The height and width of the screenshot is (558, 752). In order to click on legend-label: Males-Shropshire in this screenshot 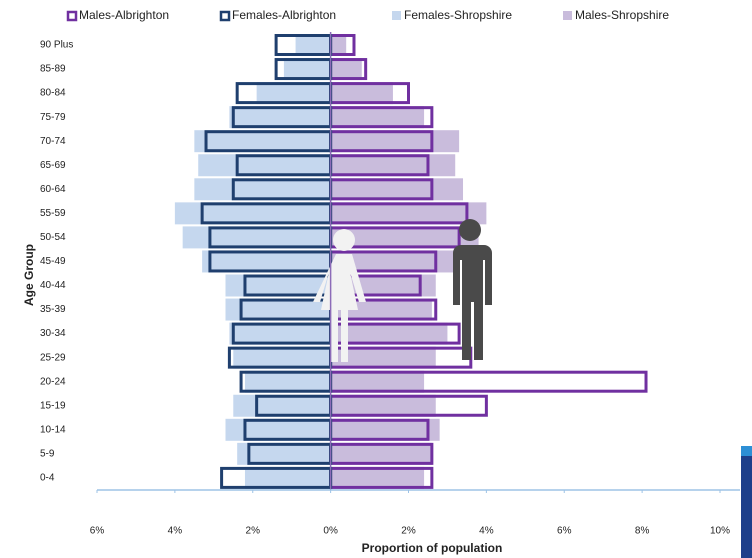, I will do `click(622, 15)`.